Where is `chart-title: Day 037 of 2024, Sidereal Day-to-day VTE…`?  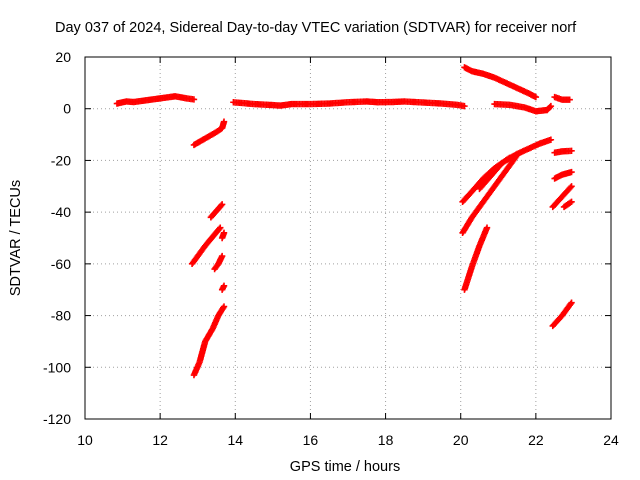
chart-title: Day 037 of 2024, Sidereal Day-to-day VTE… is located at coordinates (316, 28).